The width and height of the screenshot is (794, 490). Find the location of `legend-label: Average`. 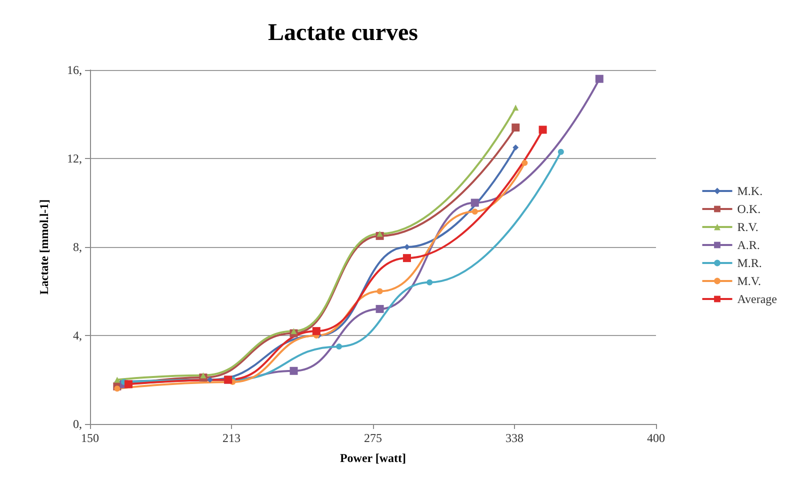

legend-label: Average is located at coordinates (757, 299).